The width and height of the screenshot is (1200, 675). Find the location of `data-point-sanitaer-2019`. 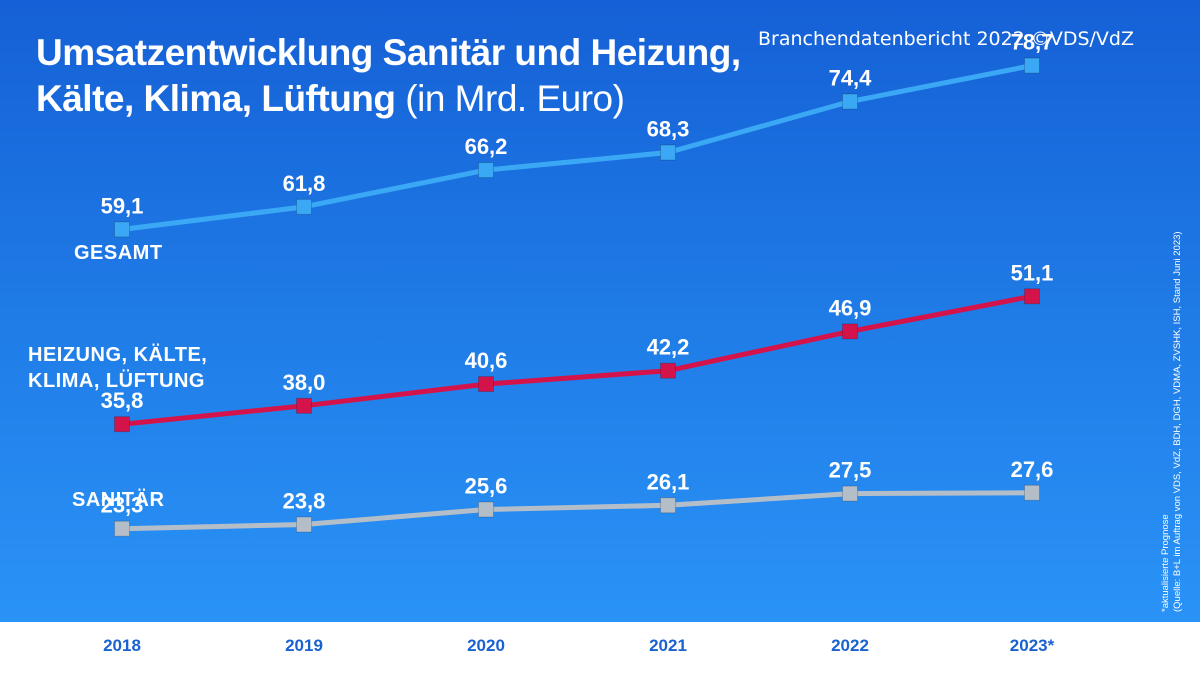

data-point-sanitaer-2019 is located at coordinates (304, 524).